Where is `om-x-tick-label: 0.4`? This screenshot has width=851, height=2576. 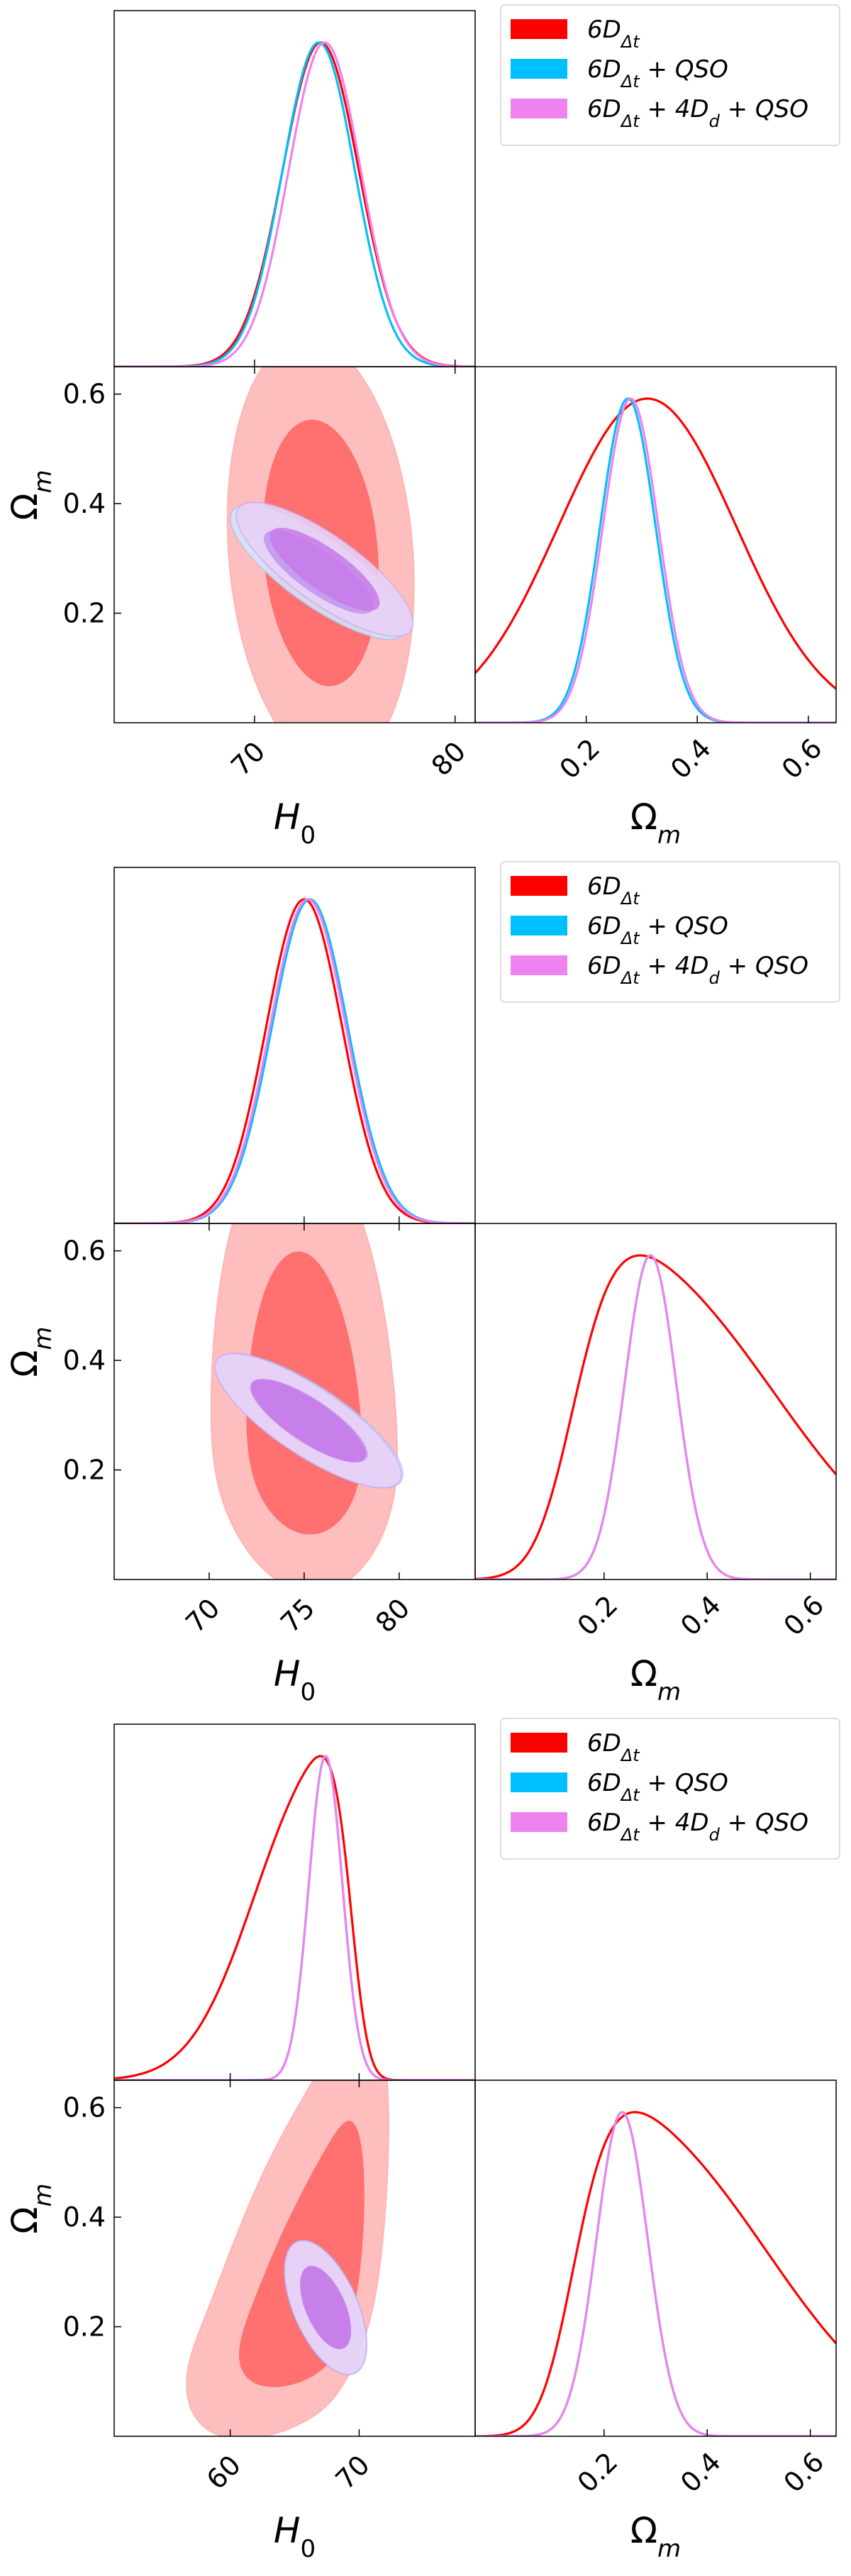 om-x-tick-label: 0.4 is located at coordinates (690, 759).